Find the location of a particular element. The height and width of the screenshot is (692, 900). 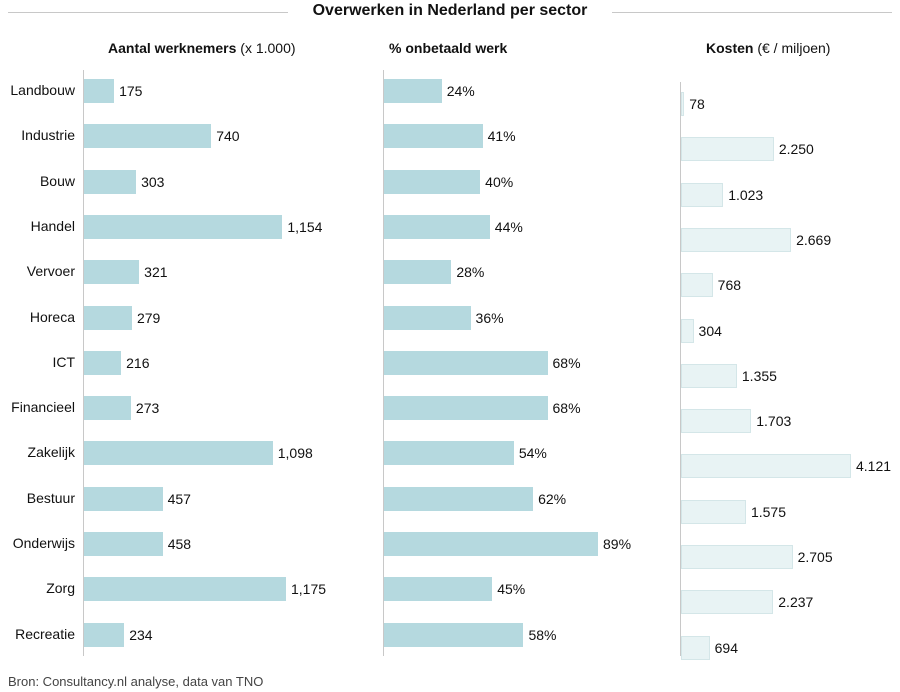

value-label: 62% is located at coordinates (552, 498).